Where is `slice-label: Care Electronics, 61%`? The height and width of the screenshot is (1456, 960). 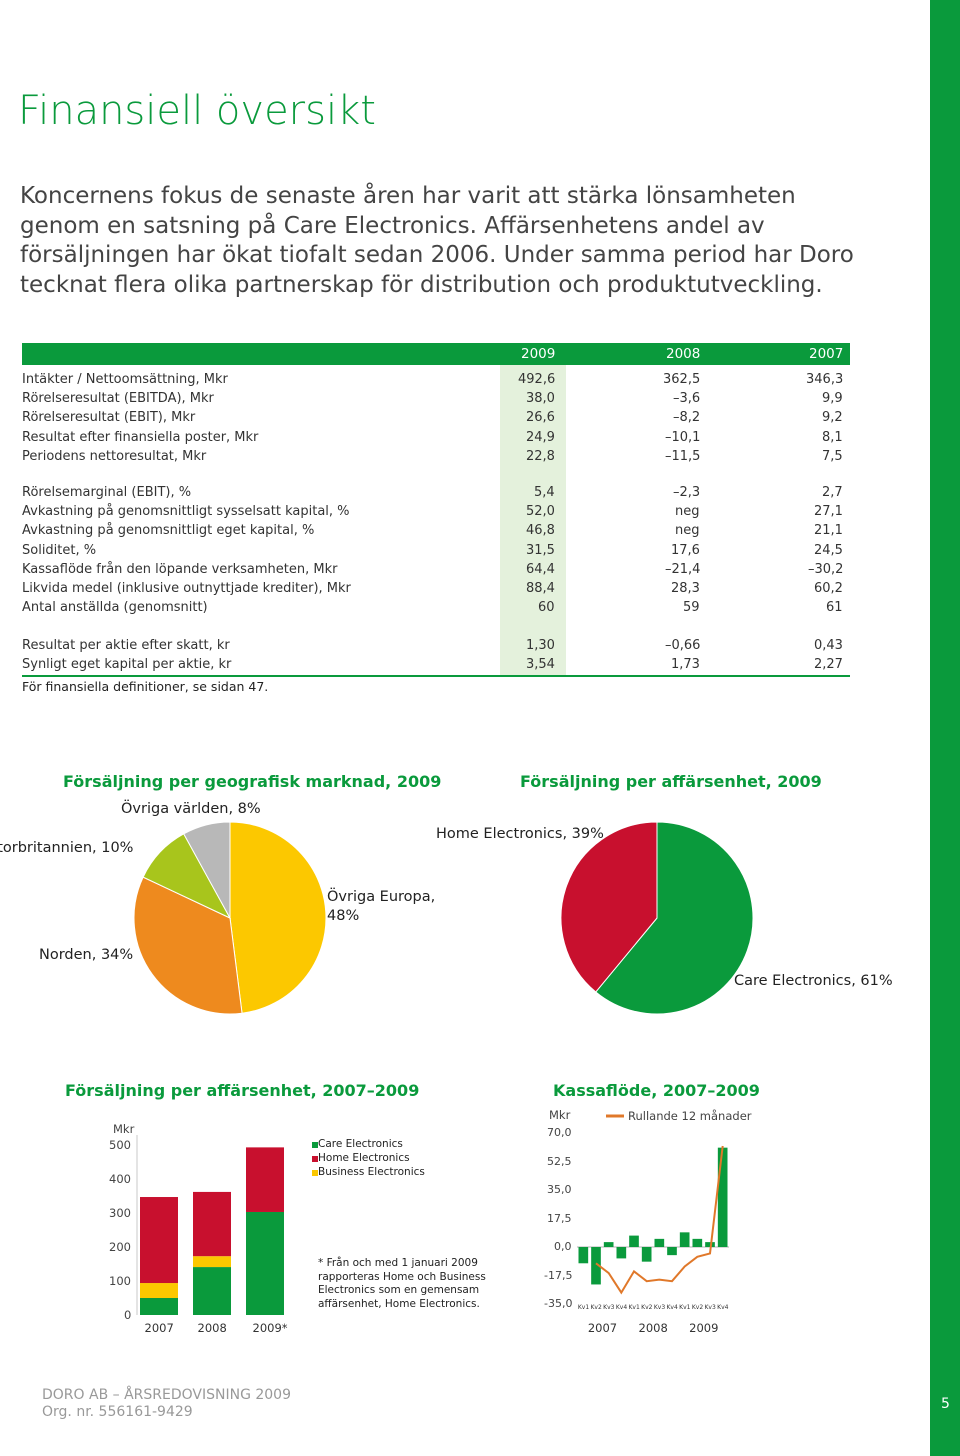
slice-label: Care Electronics, 61% is located at coordinates (813, 981).